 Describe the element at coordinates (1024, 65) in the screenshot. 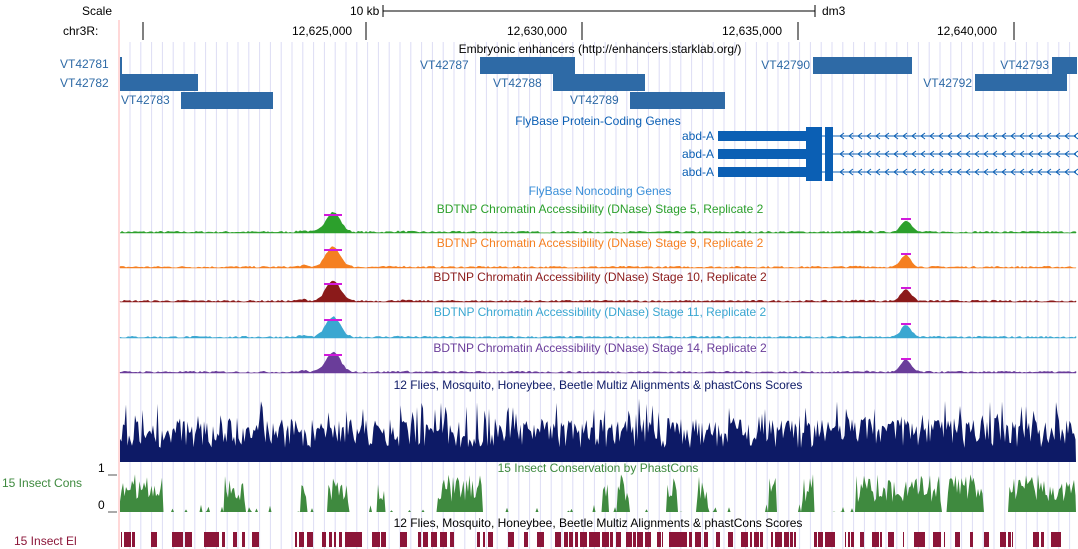

I see `enhancer-label: VT42793` at that location.